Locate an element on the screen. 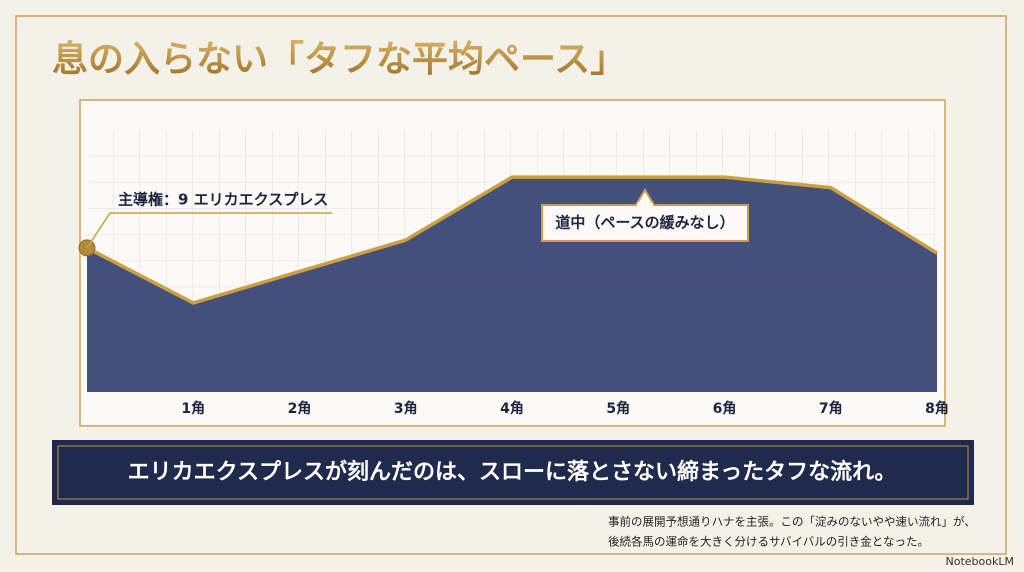  watermark: NotebookLM is located at coordinates (980, 561).